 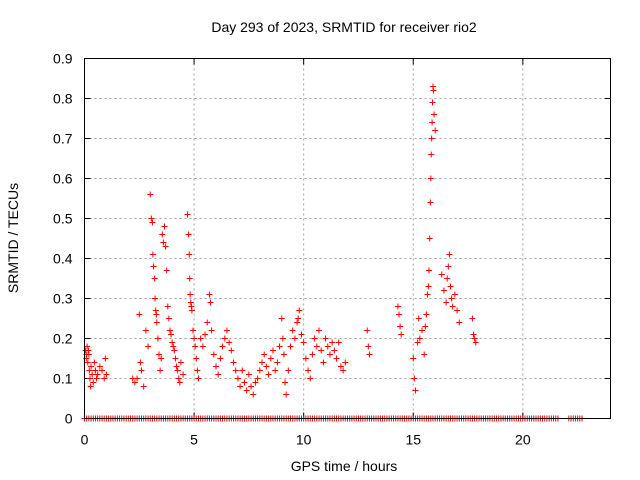 I want to click on x-tick-label: 5, so click(x=194, y=440).